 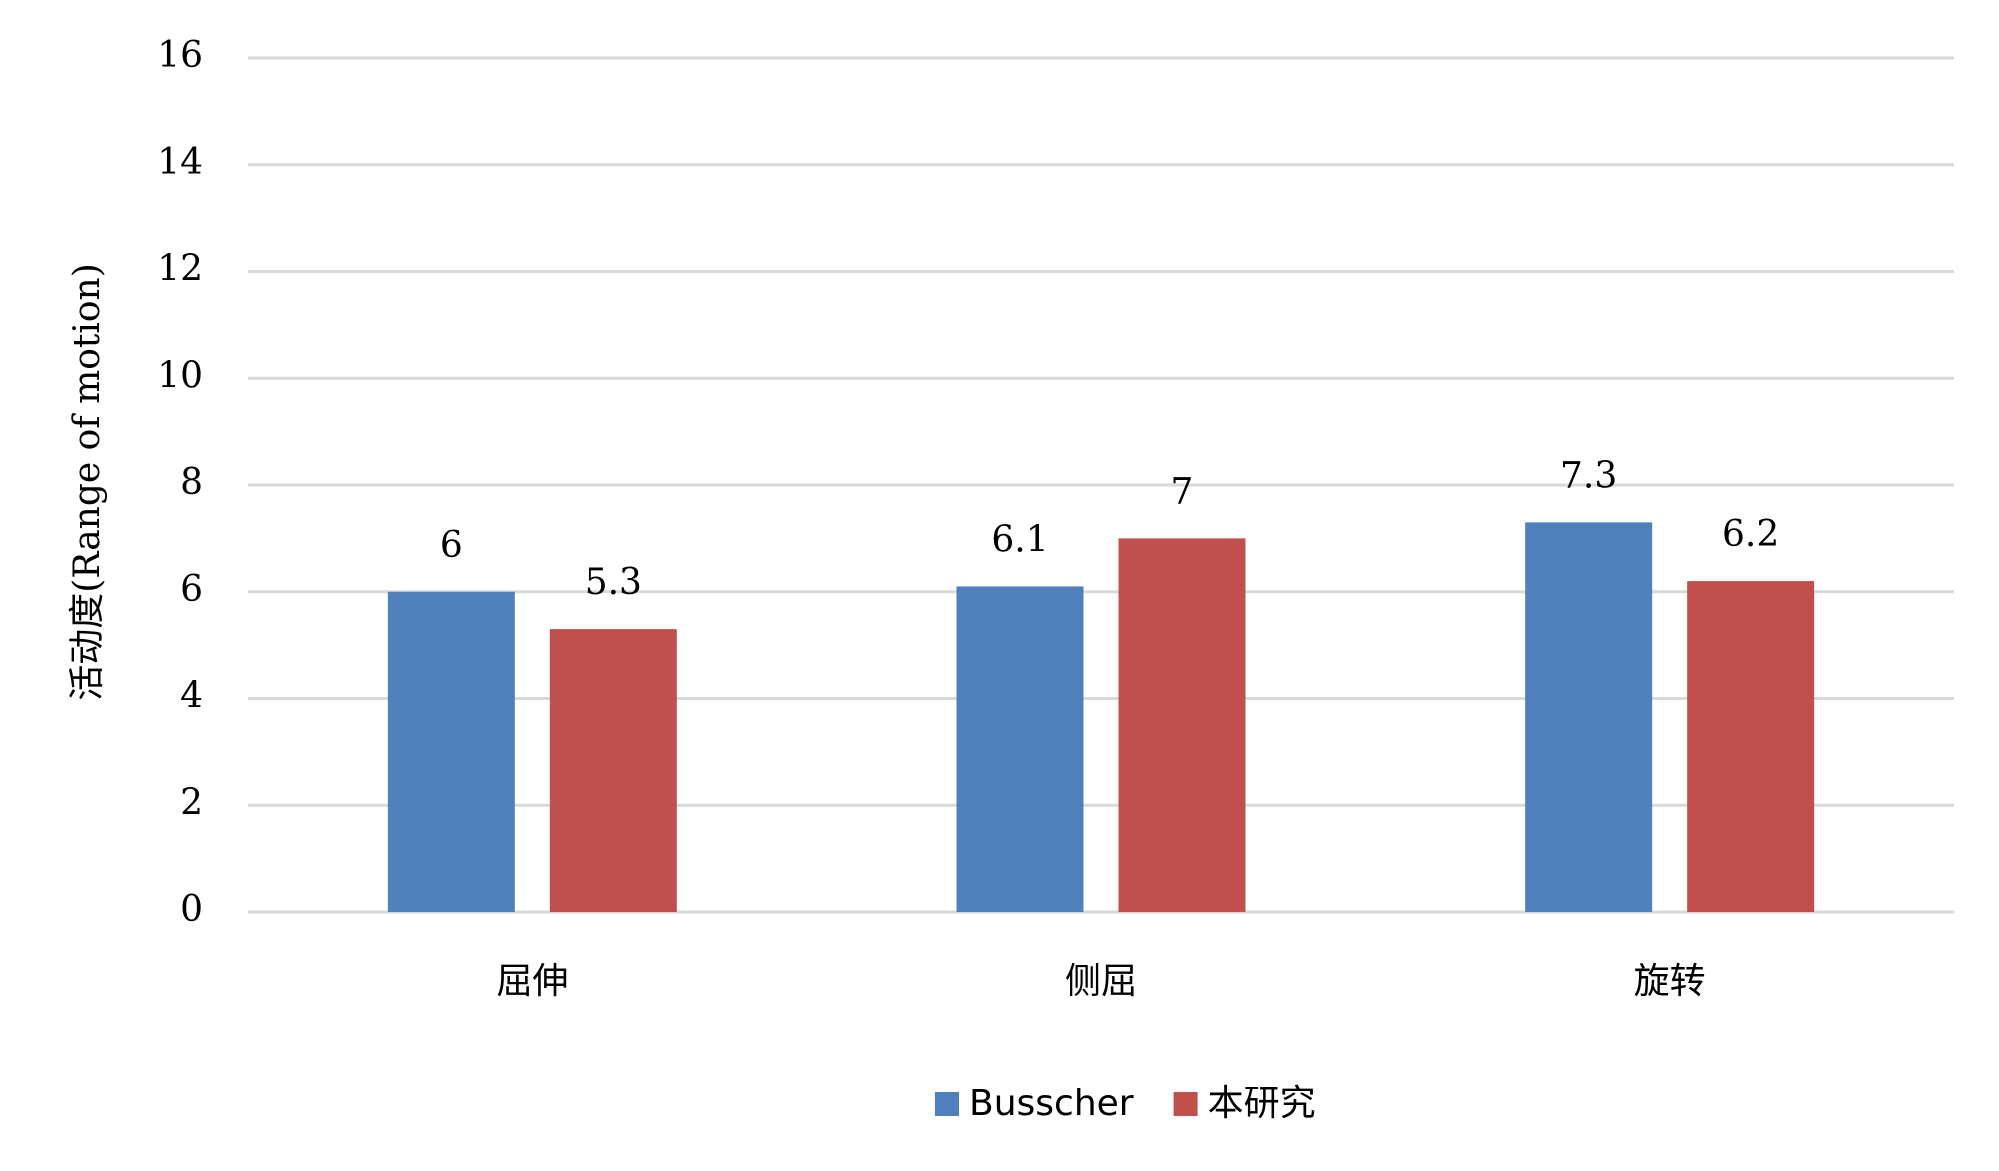 I want to click on y-tick-label: 12, so click(x=180, y=269).